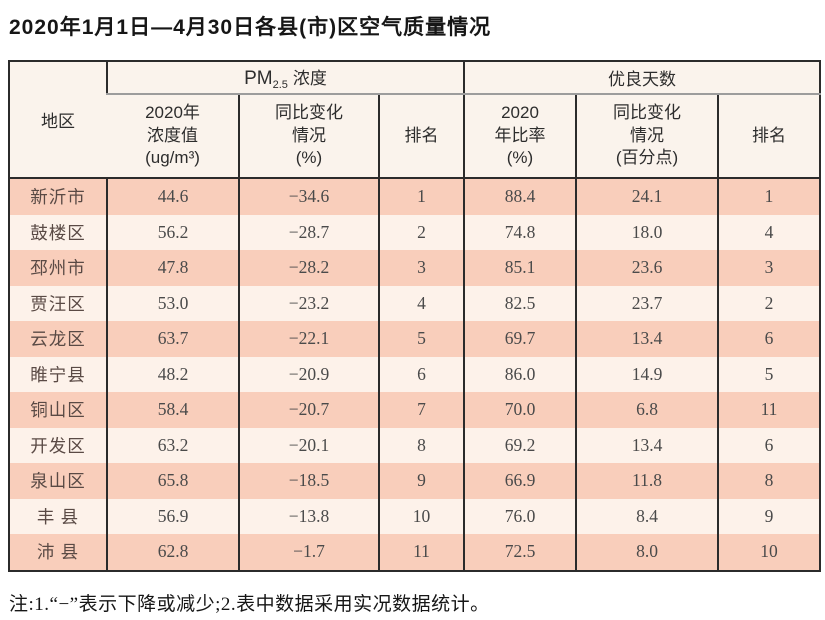 The image size is (825, 620). Describe the element at coordinates (768, 268) in the screenshot. I see `cell-rate-rank: 3` at that location.